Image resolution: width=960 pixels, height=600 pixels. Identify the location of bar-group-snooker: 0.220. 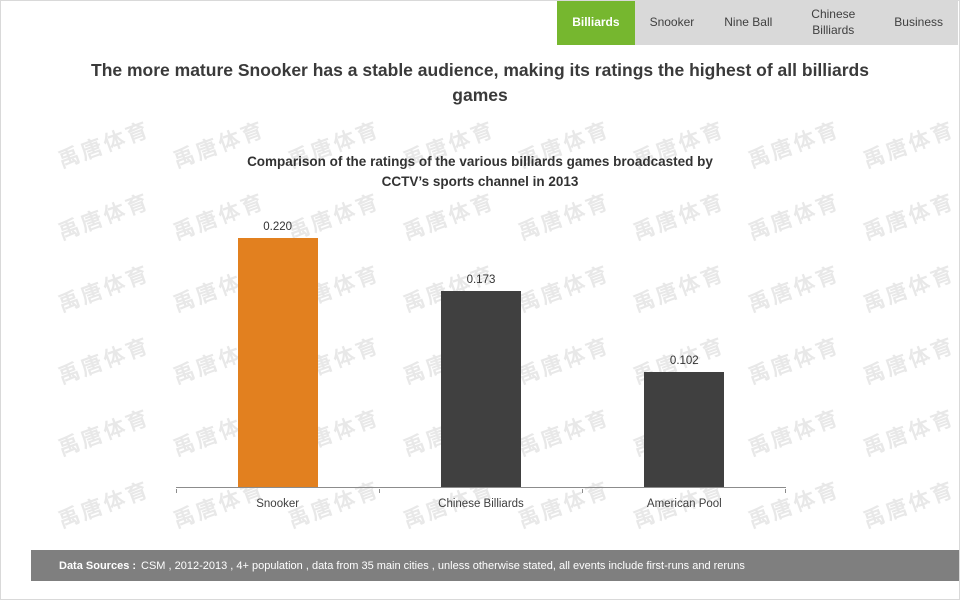
(277, 346).